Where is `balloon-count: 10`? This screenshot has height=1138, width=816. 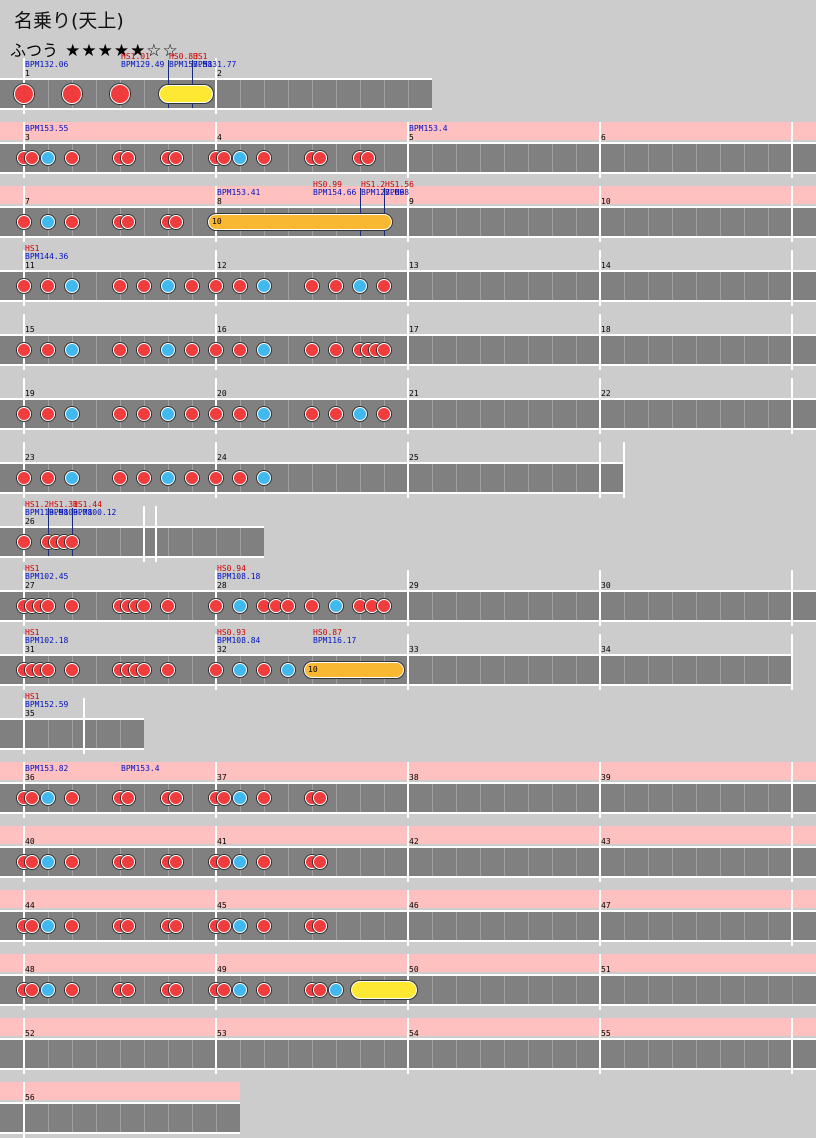
balloon-count: 10 is located at coordinates (313, 669).